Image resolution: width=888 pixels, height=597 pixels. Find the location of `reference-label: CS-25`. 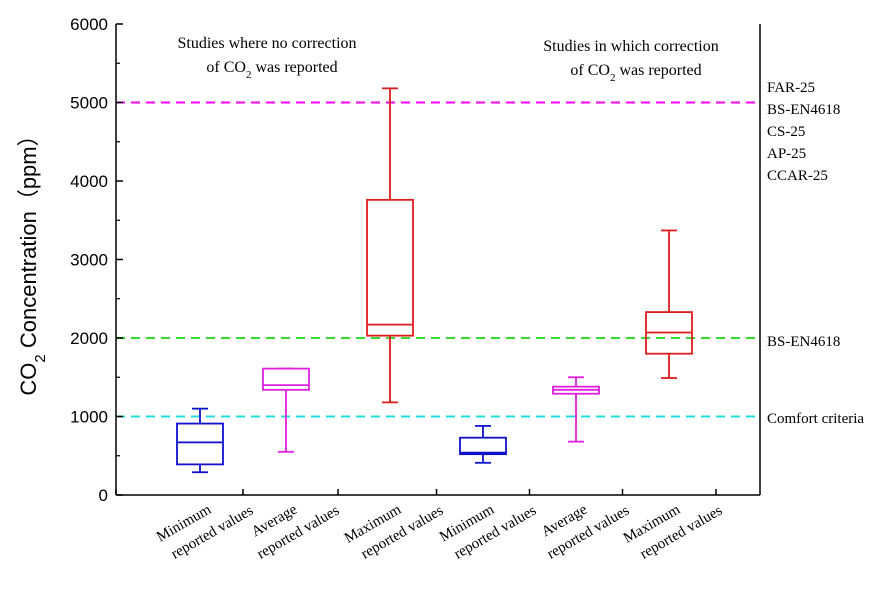

reference-label: CS-25 is located at coordinates (786, 132).